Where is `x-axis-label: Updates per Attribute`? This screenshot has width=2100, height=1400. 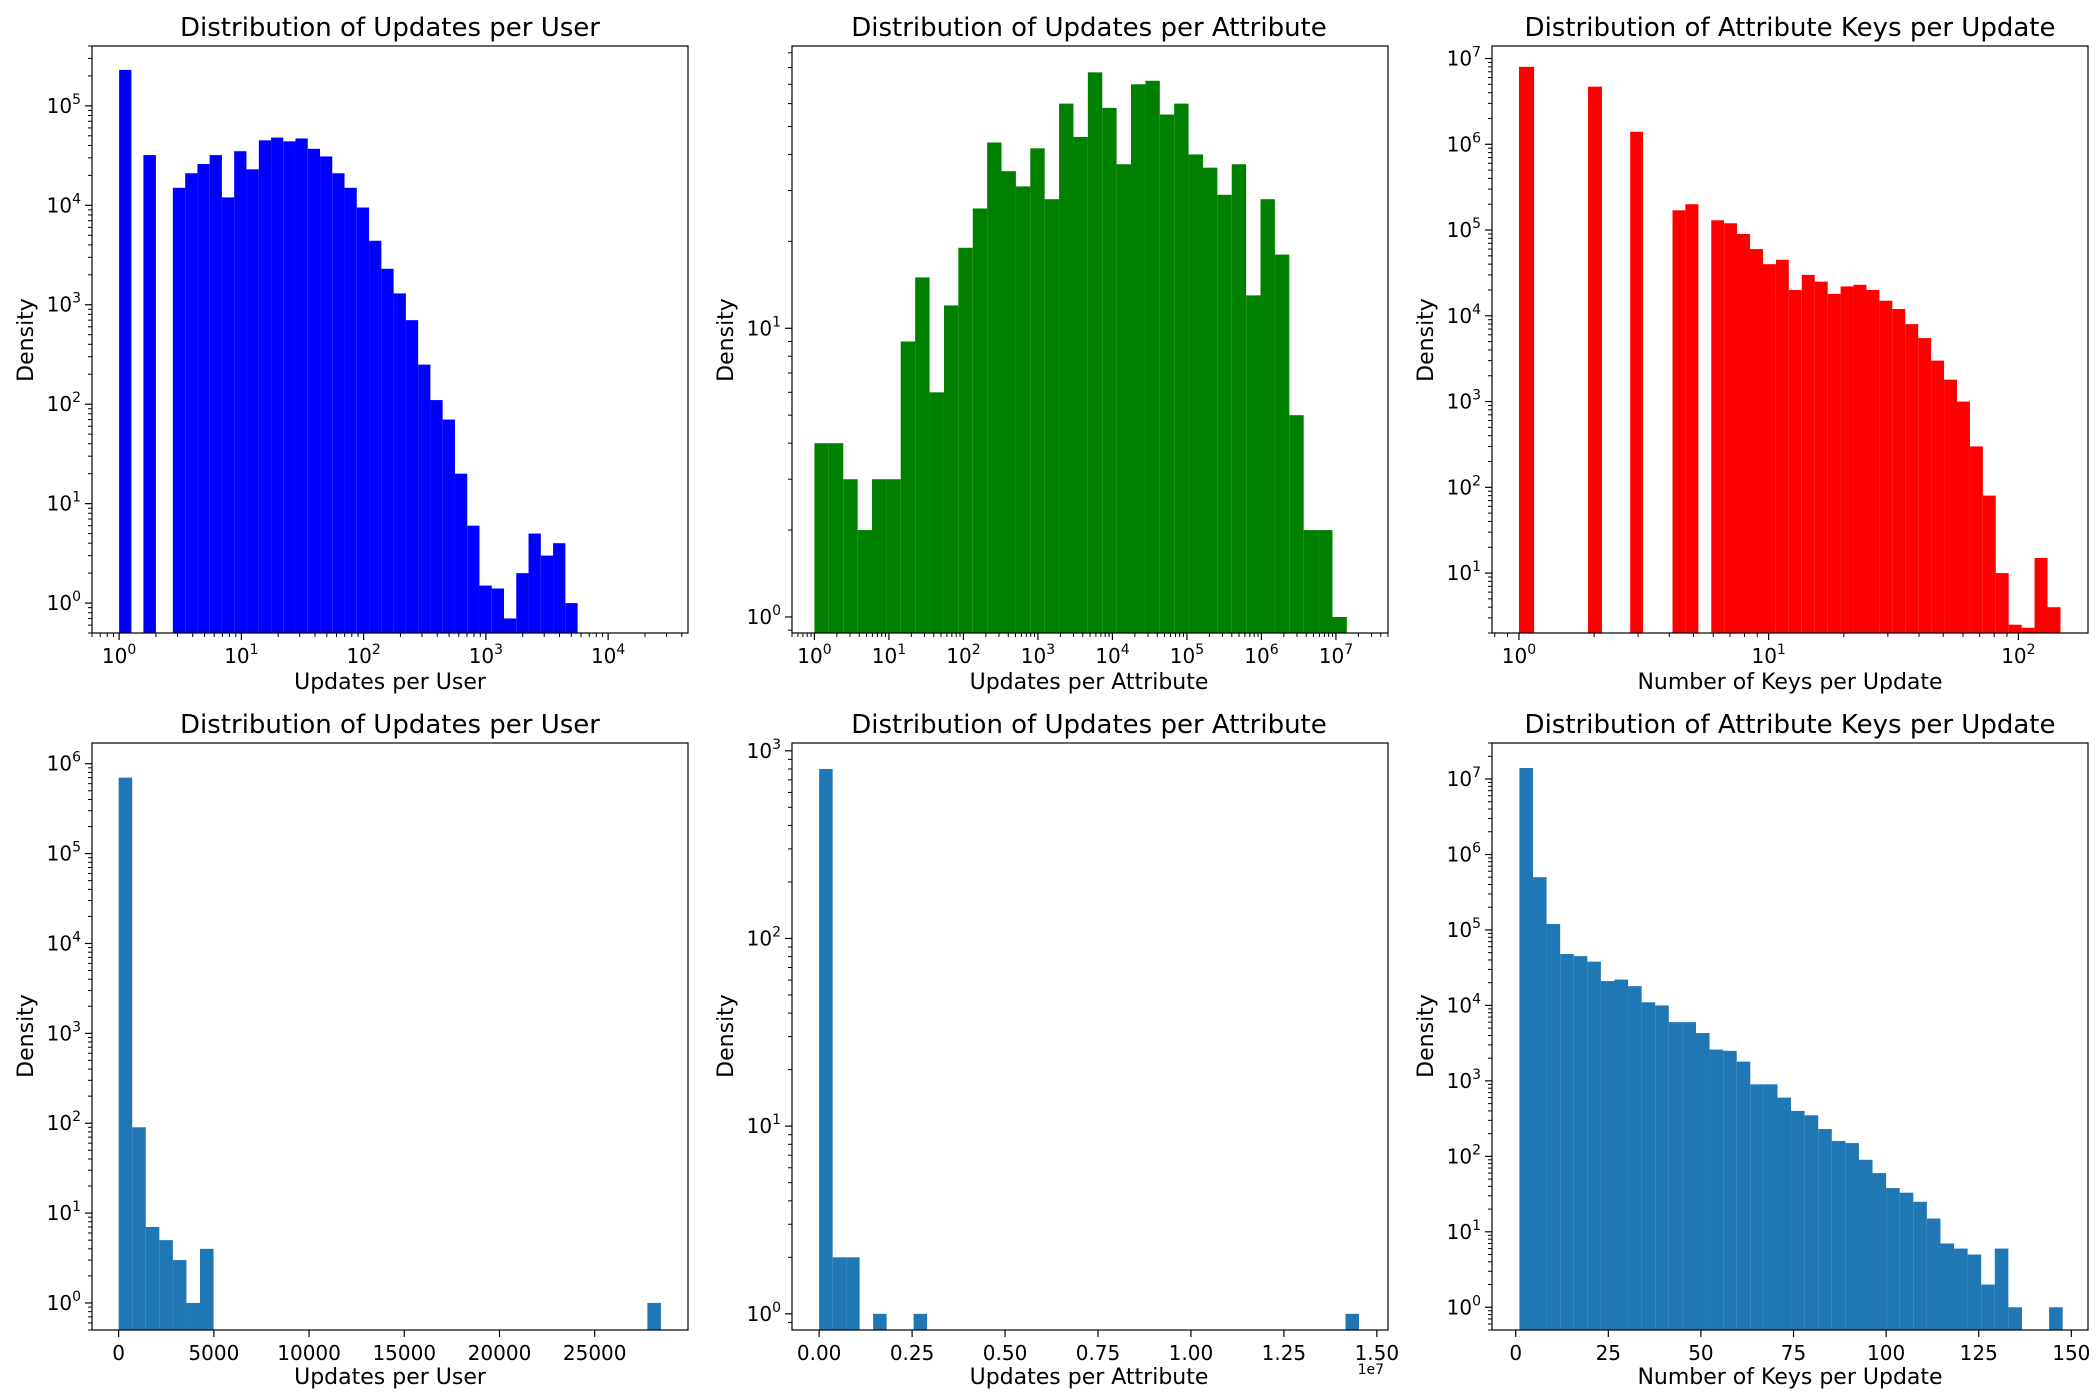 x-axis-label: Updates per Attribute is located at coordinates (1089, 1377).